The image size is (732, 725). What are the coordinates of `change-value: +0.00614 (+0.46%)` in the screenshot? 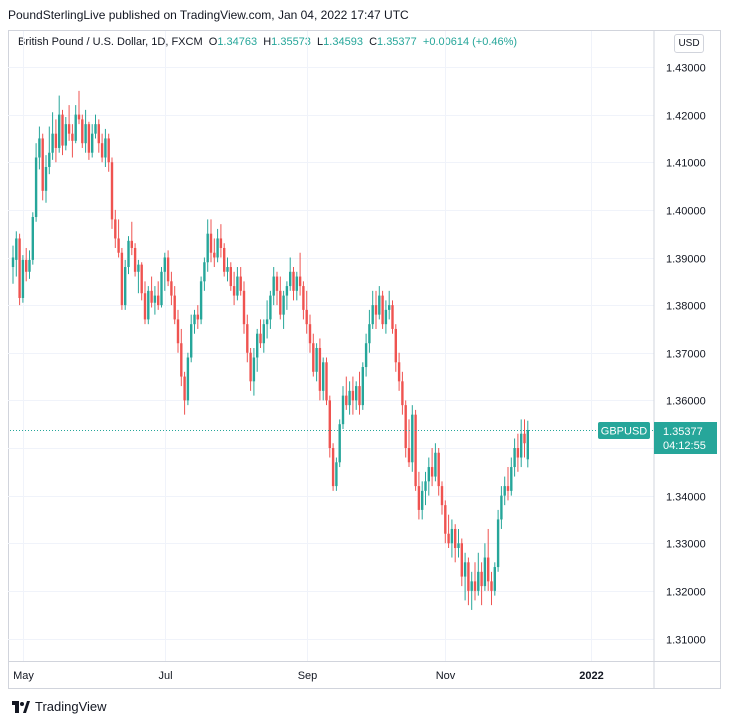 It's located at (470, 42).